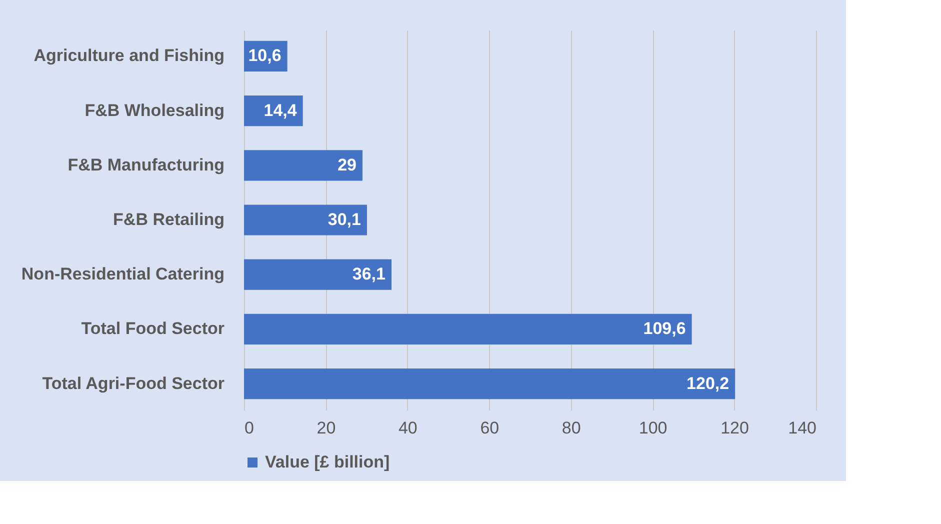 The width and height of the screenshot is (941, 524). Describe the element at coordinates (408, 428) in the screenshot. I see `x-tick-label: 40` at that location.